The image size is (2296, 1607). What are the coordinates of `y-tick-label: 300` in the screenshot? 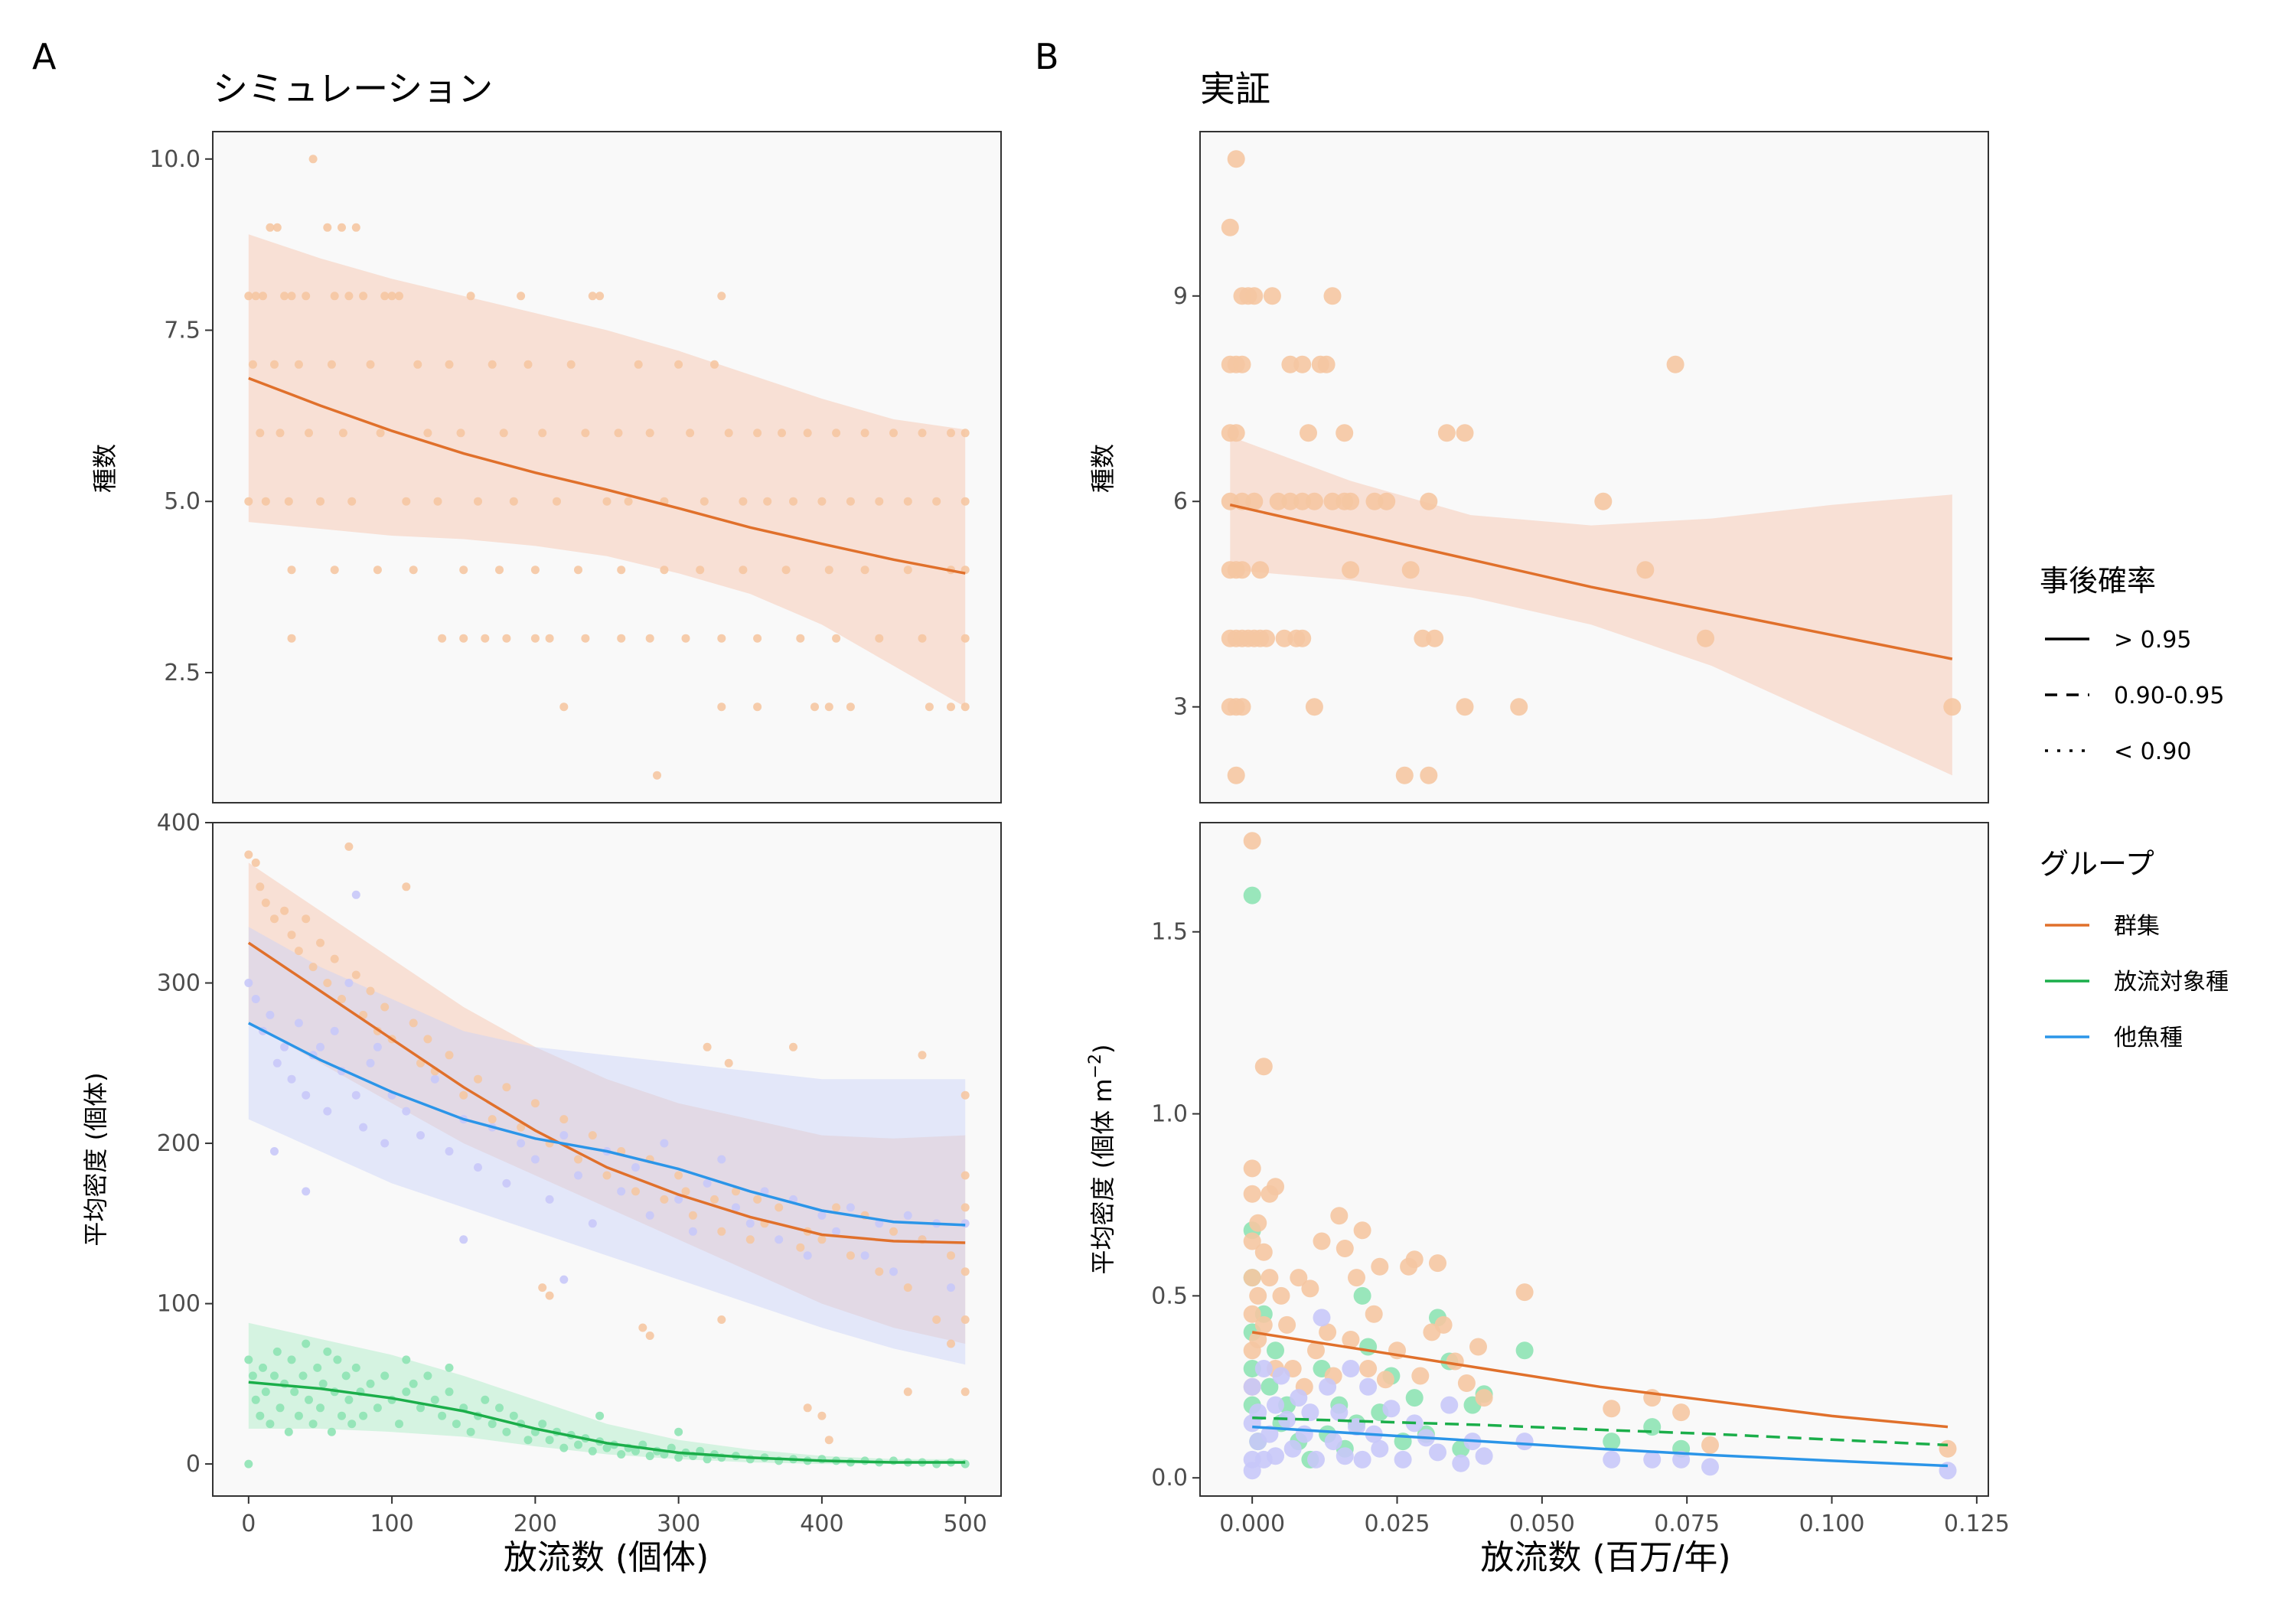 It's located at (179, 984).